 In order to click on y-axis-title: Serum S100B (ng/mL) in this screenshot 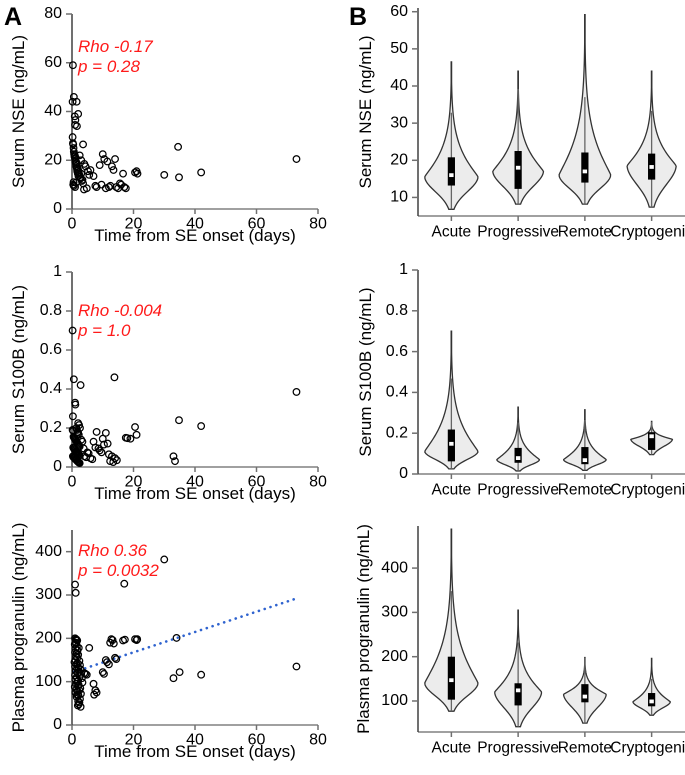, I will do `click(365, 371)`.